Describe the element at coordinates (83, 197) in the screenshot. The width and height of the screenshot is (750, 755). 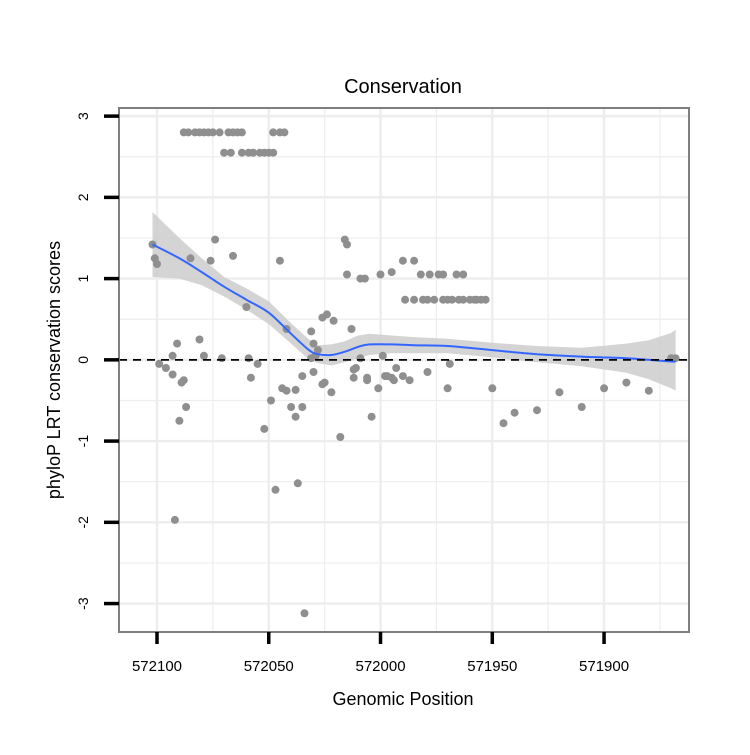
I see `y-tick-label: 2` at that location.